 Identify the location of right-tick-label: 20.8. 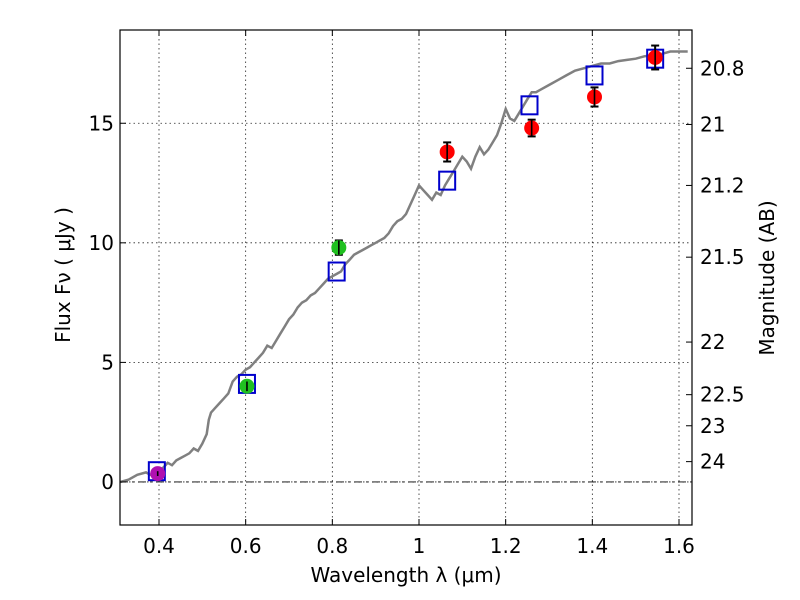
(722, 68).